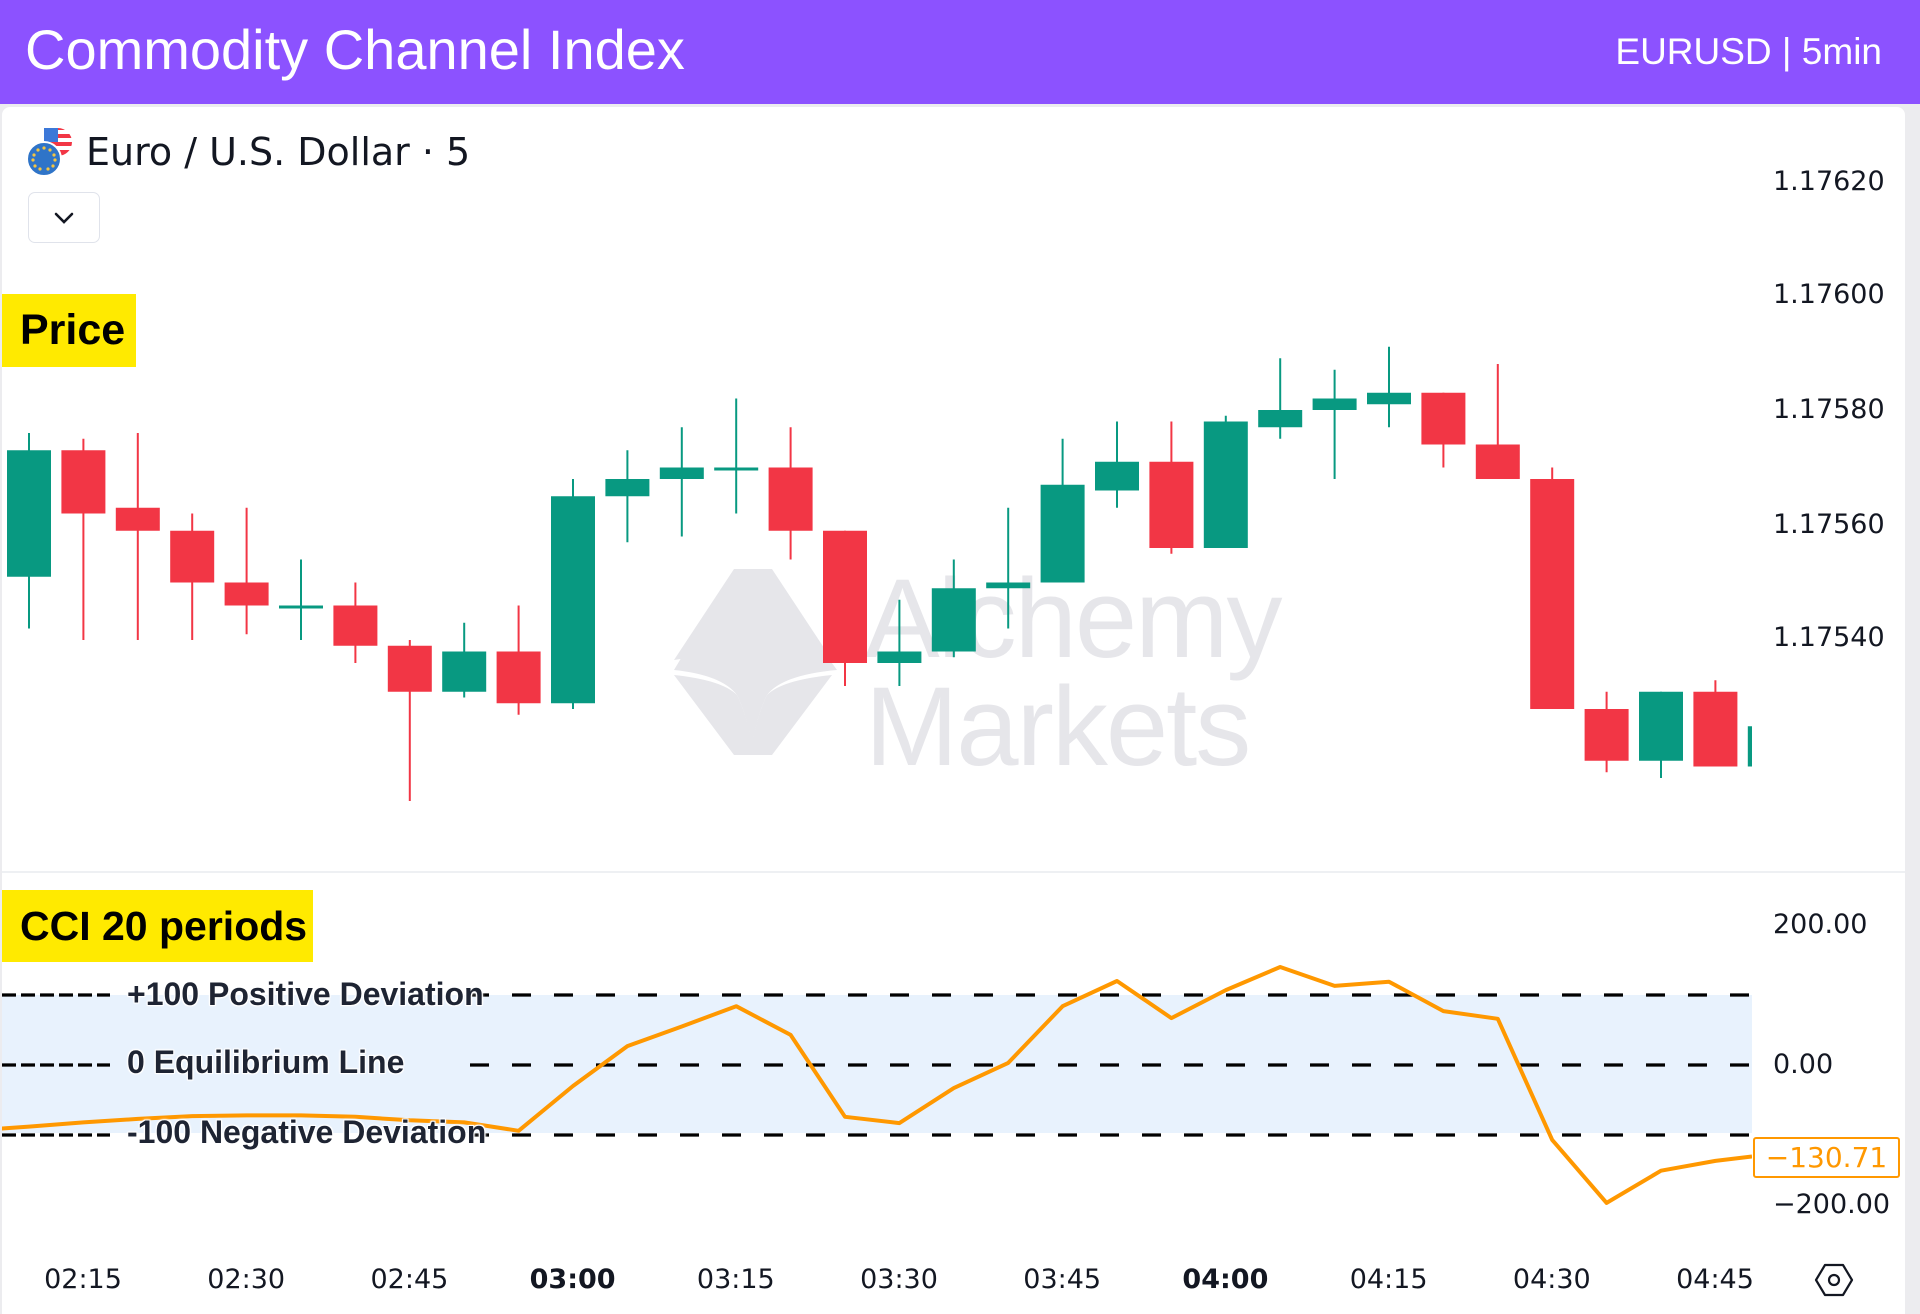  What do you see at coordinates (157, 926) in the screenshot?
I see `cci-pane-tag: CCI 20 periods` at bounding box center [157, 926].